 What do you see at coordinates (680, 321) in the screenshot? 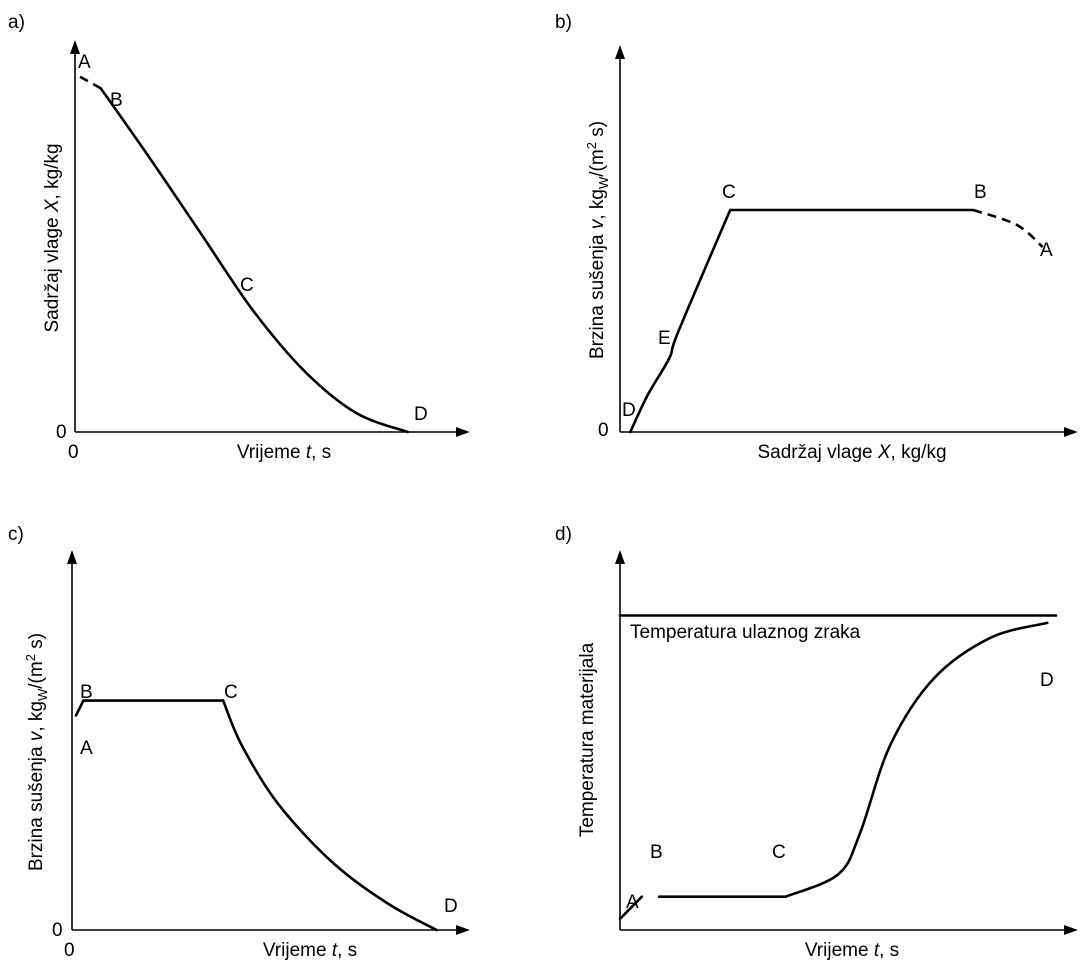
I see `panel-b-curve-d-c` at bounding box center [680, 321].